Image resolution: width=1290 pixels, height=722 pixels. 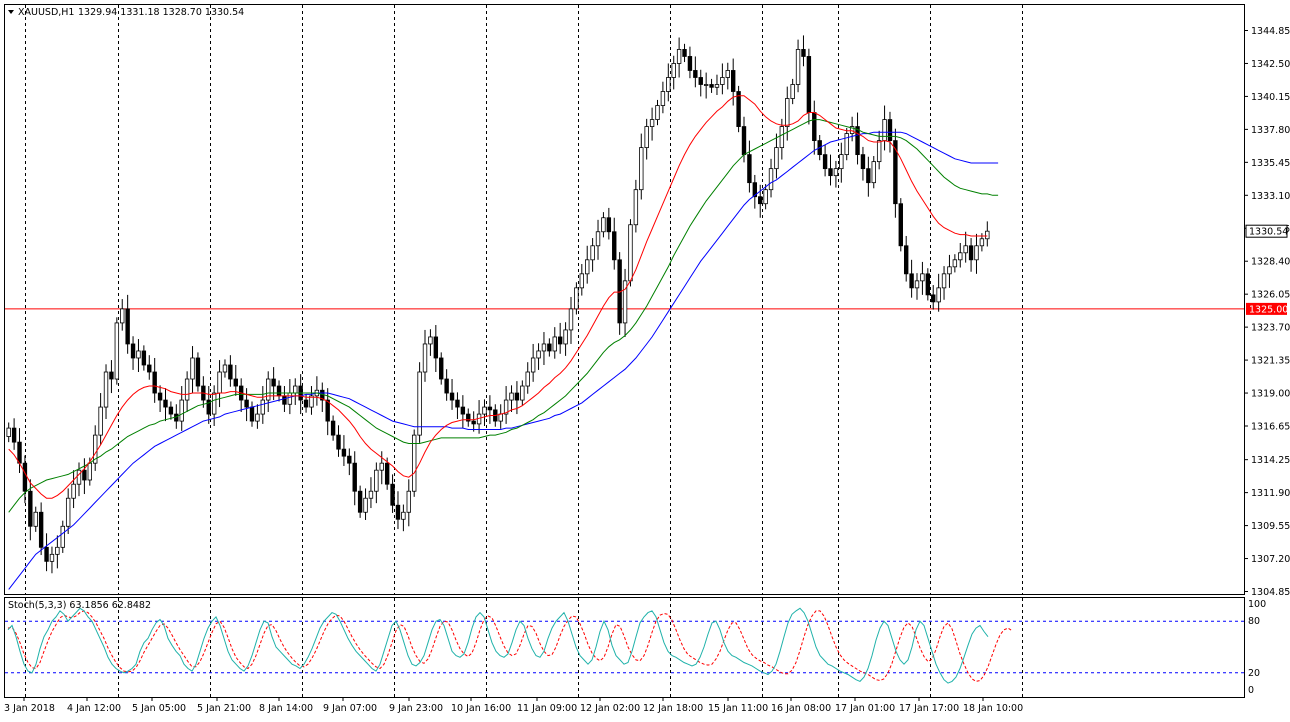 What do you see at coordinates (1270, 361) in the screenshot?
I see `price-label: 1321.35` at bounding box center [1270, 361].